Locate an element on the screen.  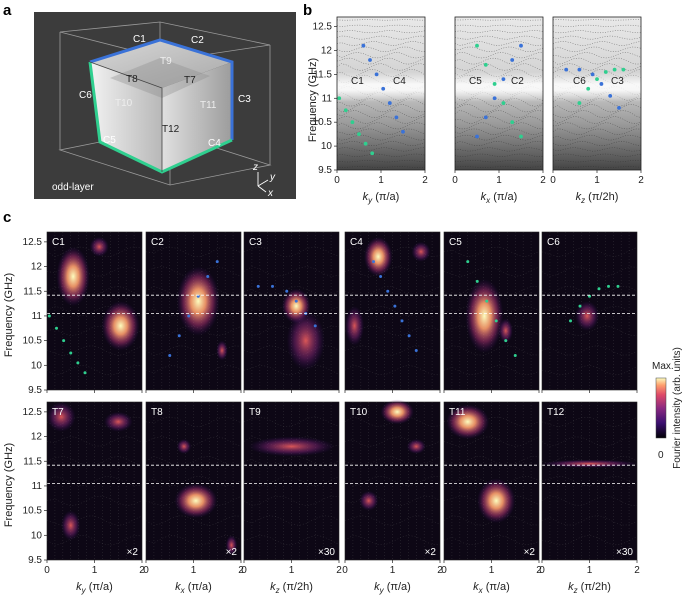
corner-label-c5: C5 is located at coordinates (109, 140).